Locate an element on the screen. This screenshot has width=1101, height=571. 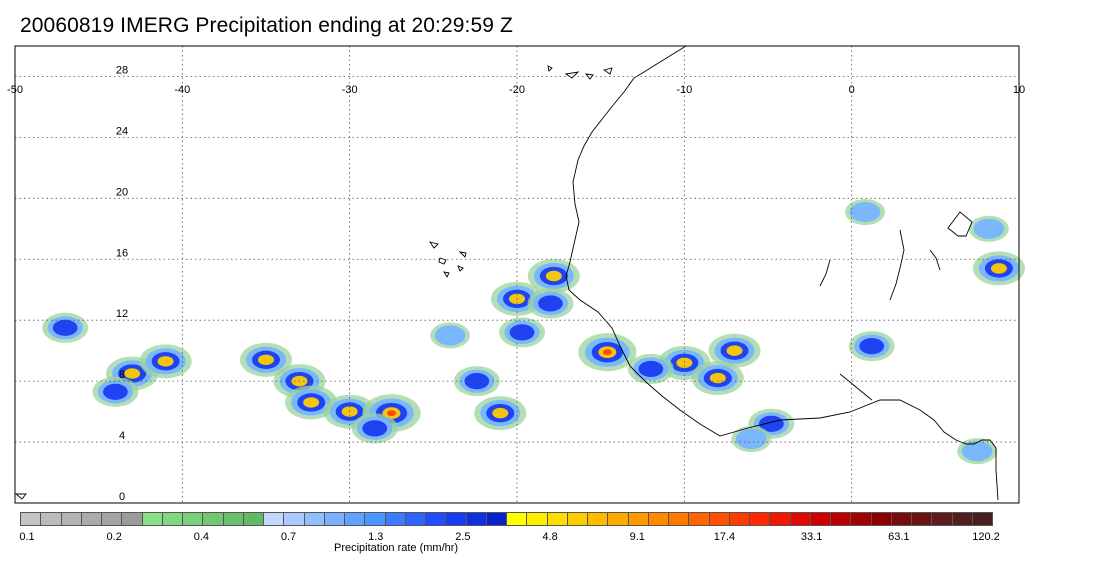
colorbar-tick-label: 0.4 is located at coordinates (201, 537).